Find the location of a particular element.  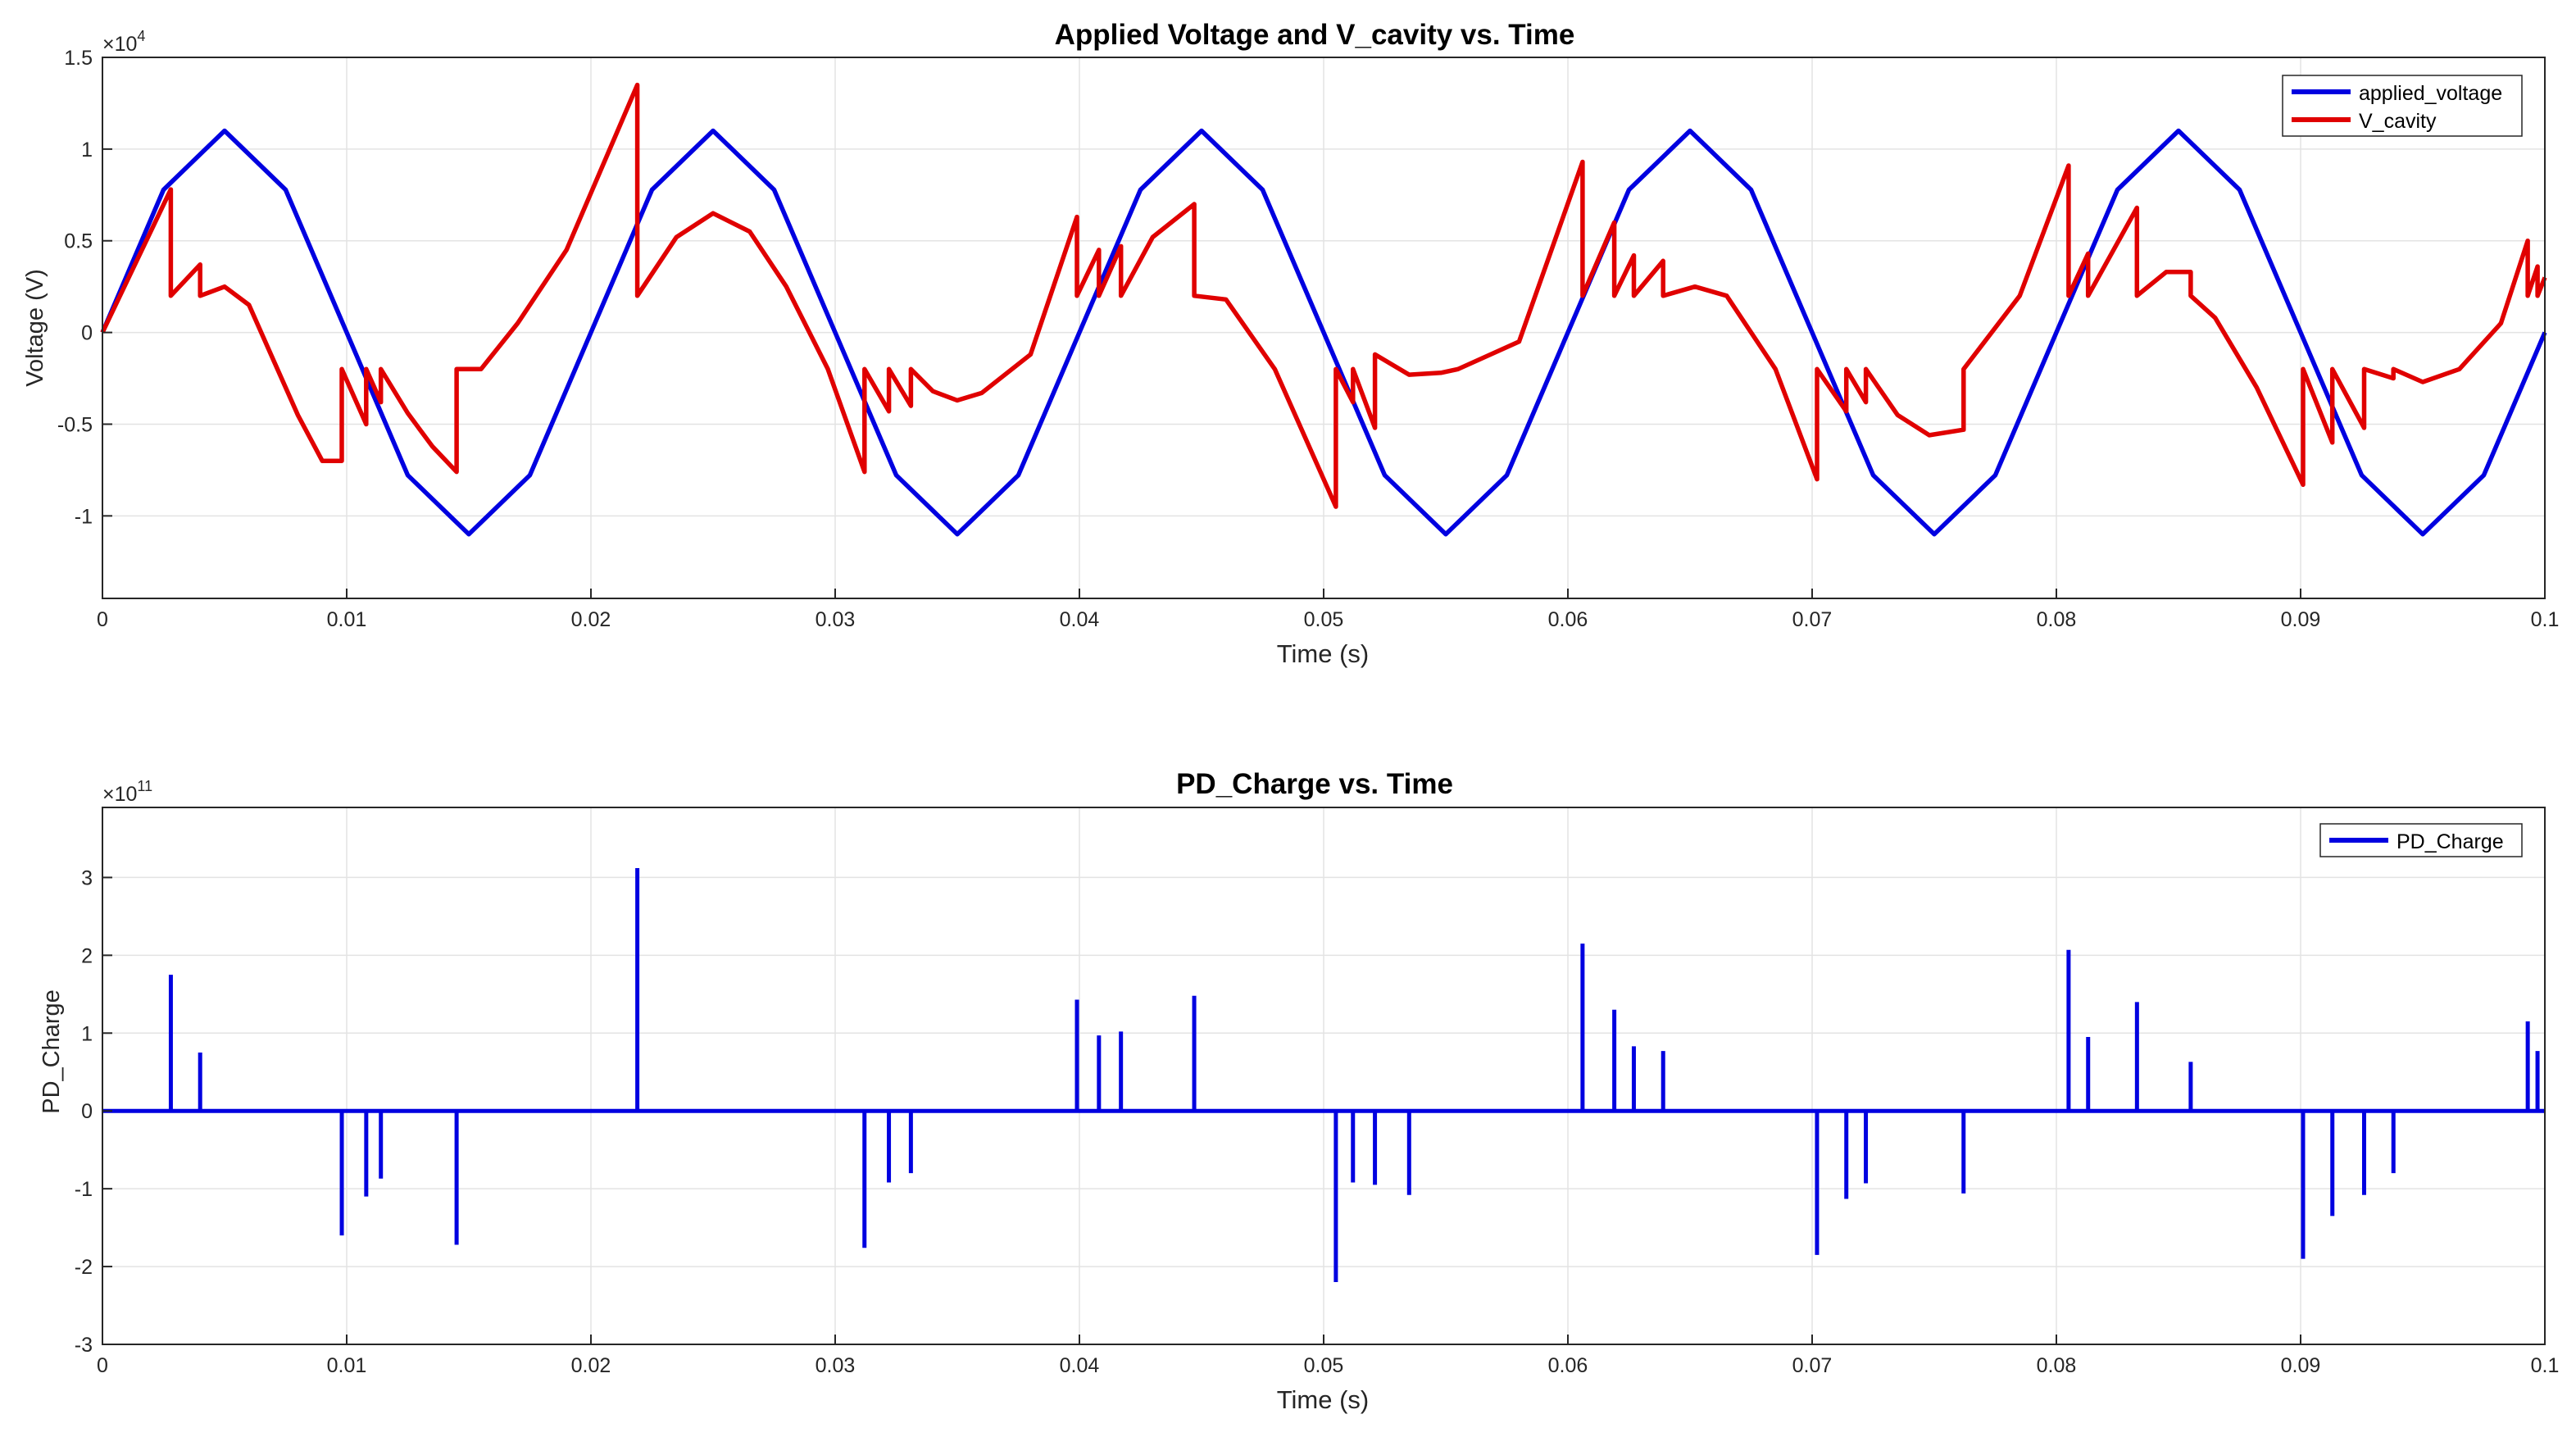

pd-charge-x-axis-label: Time (s) is located at coordinates (1323, 1400).